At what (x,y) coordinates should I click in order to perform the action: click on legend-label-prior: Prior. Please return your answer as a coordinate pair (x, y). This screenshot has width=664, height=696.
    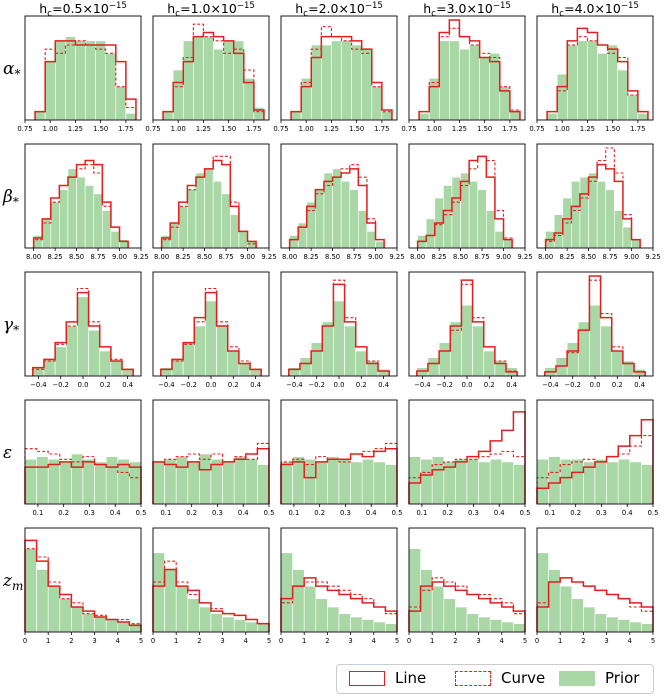
    Looking at the image, I should click on (622, 678).